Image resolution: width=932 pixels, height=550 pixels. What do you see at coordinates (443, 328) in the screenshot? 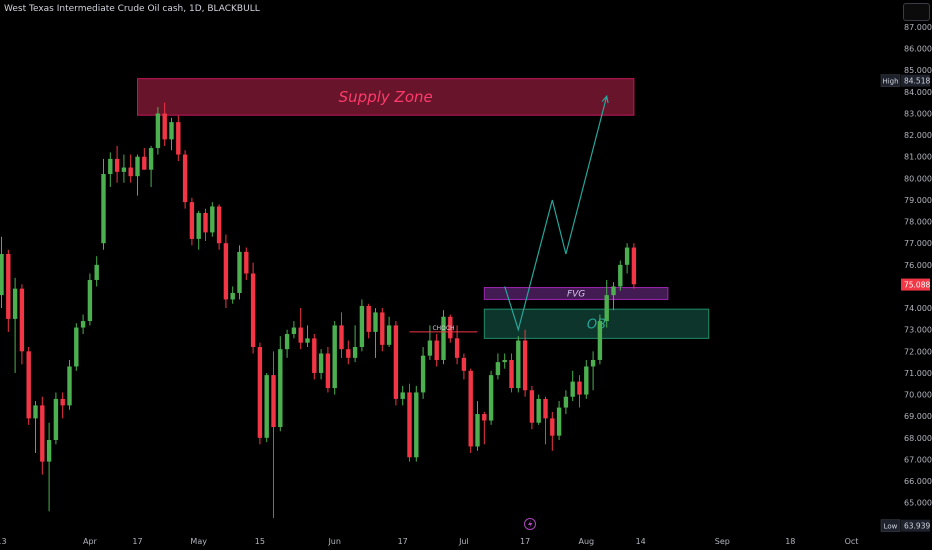
I see `choch-label: CHOCH` at bounding box center [443, 328].